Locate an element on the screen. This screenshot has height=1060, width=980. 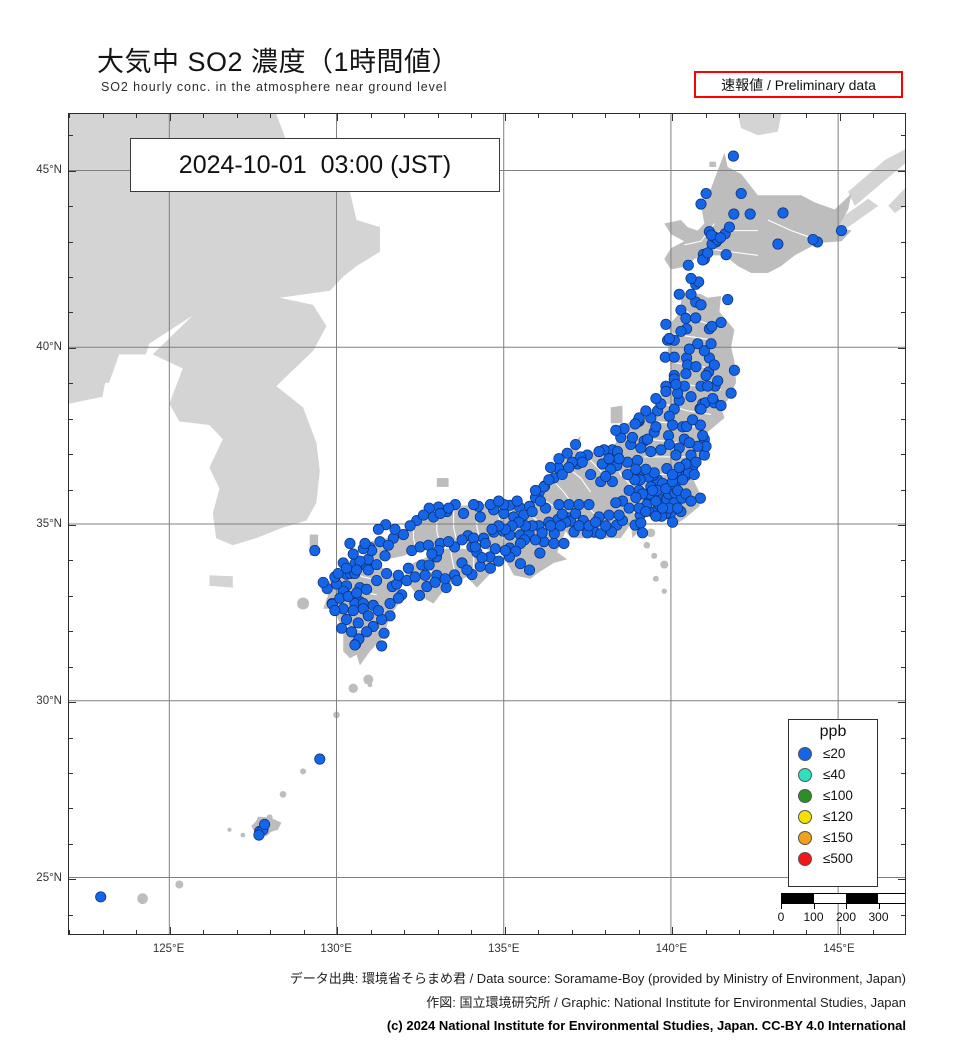
scale-bar-label: 100 is located at coordinates (813, 917).